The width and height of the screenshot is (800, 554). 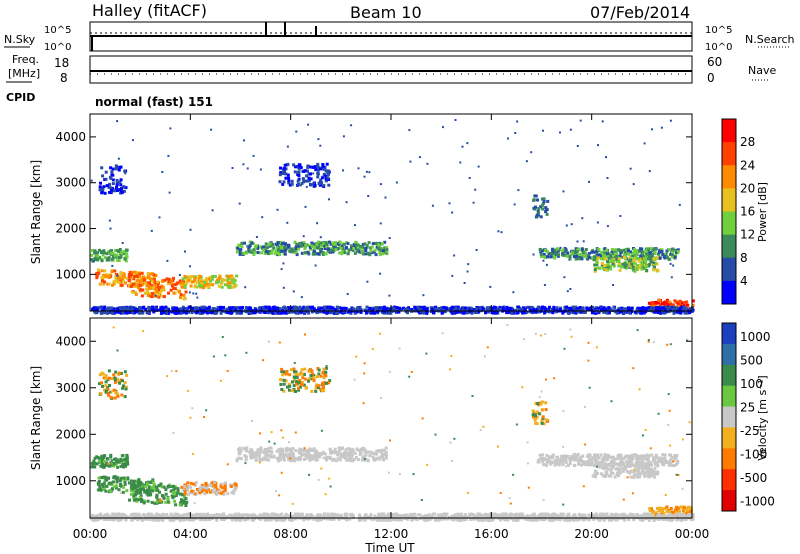 What do you see at coordinates (729, 246) in the screenshot?
I see `colorbar-segment` at bounding box center [729, 246].